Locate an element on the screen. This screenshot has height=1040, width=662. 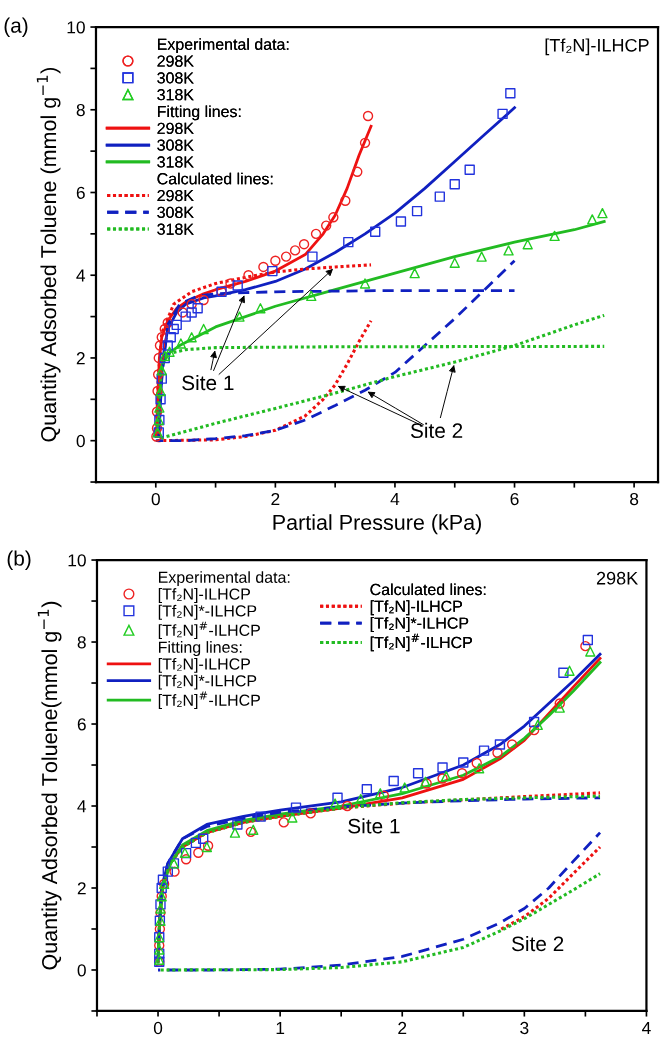
x-tick-label: 1 is located at coordinates (280, 1028).